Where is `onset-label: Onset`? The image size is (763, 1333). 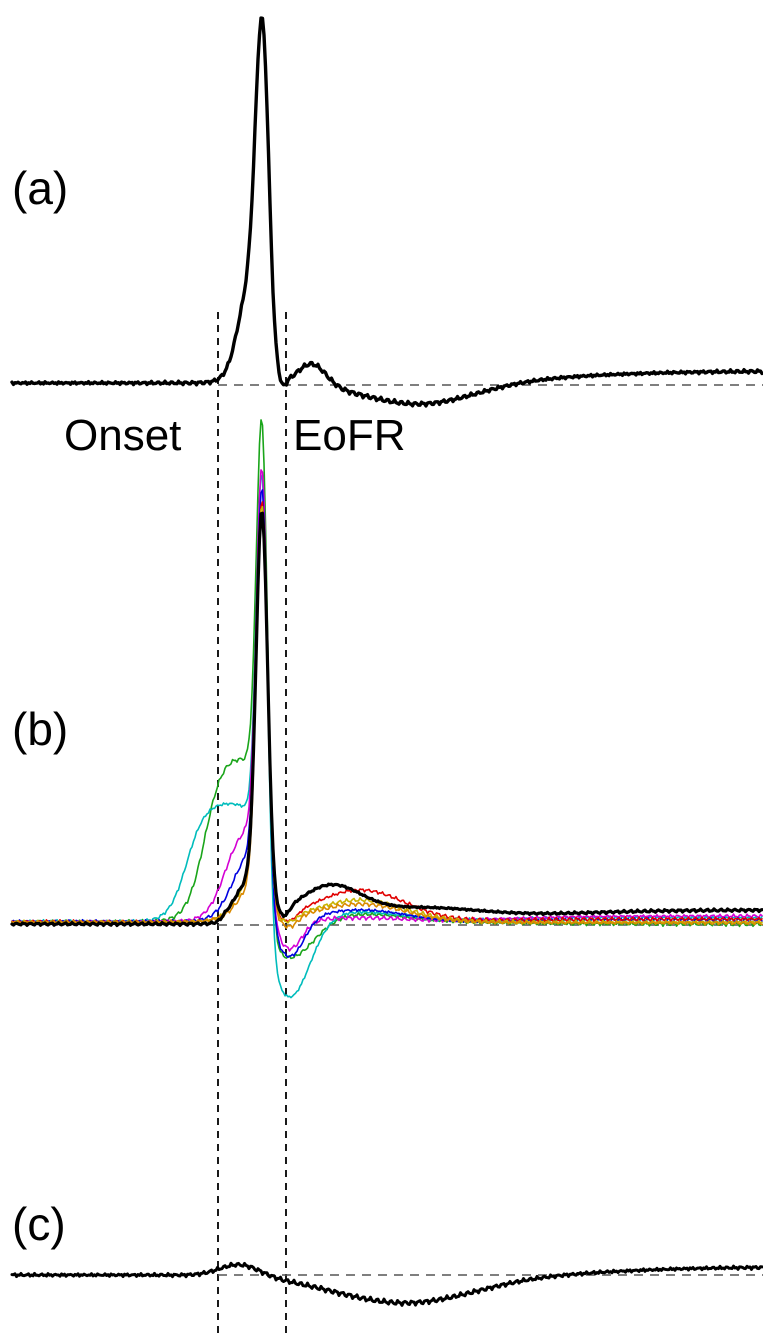
onset-label: Onset is located at coordinates (122, 435).